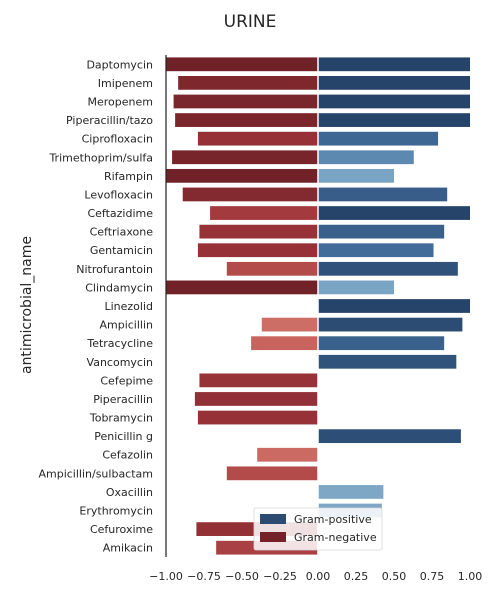 Image resolution: width=500 pixels, height=600 pixels. I want to click on x-tick-label: −0.50, so click(242, 576).